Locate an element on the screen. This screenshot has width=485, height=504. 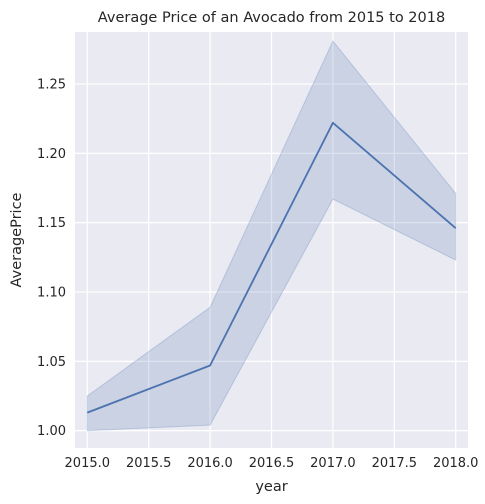
y-tick-label: 1.15 is located at coordinates (51, 223).